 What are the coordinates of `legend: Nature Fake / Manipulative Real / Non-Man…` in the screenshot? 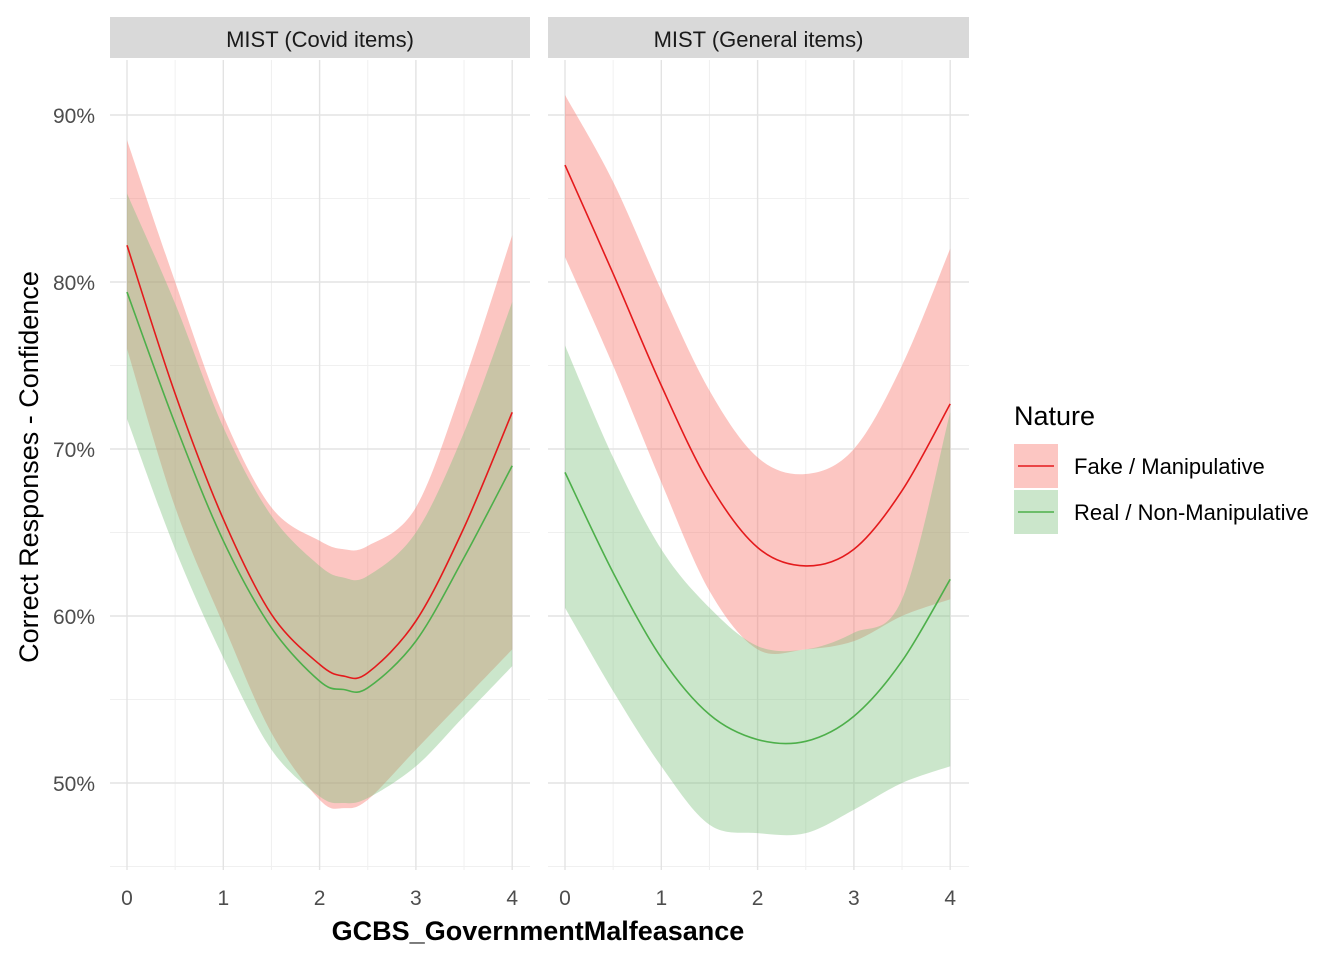 It's located at (1161, 467).